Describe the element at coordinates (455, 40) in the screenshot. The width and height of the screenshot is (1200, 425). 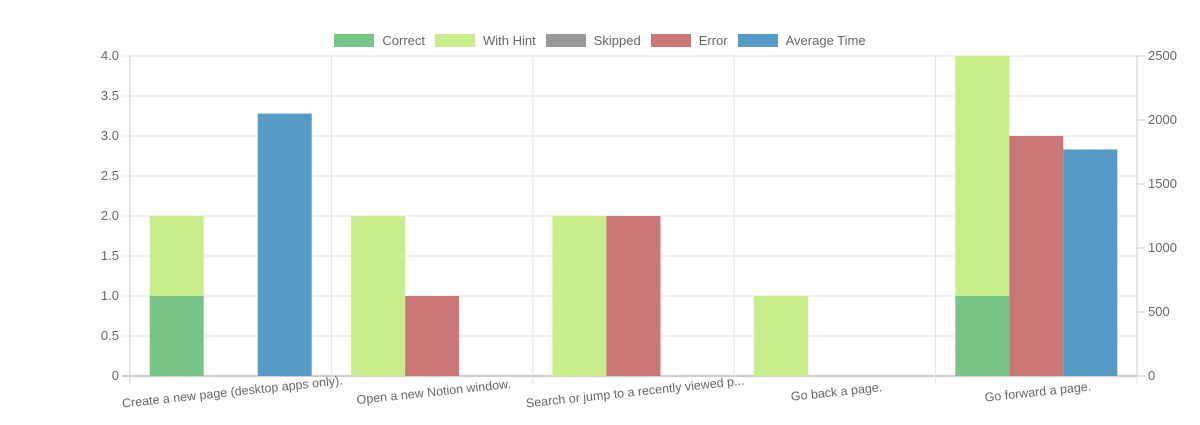
I see `legend-swatch-with-hint` at that location.